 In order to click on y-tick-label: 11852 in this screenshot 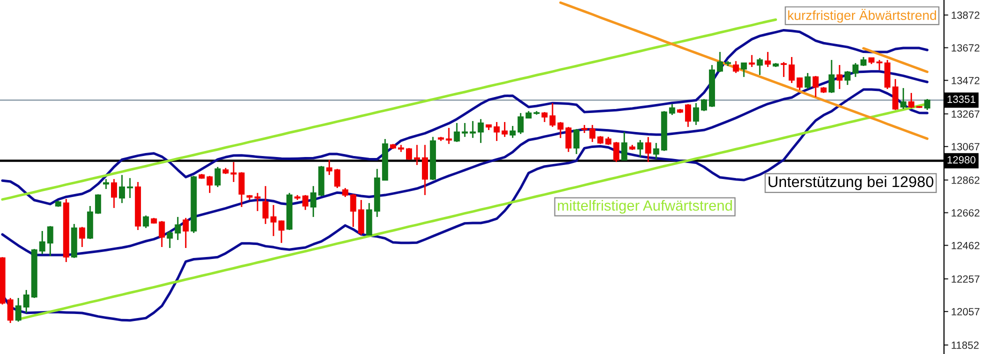, I will do `click(965, 345)`.